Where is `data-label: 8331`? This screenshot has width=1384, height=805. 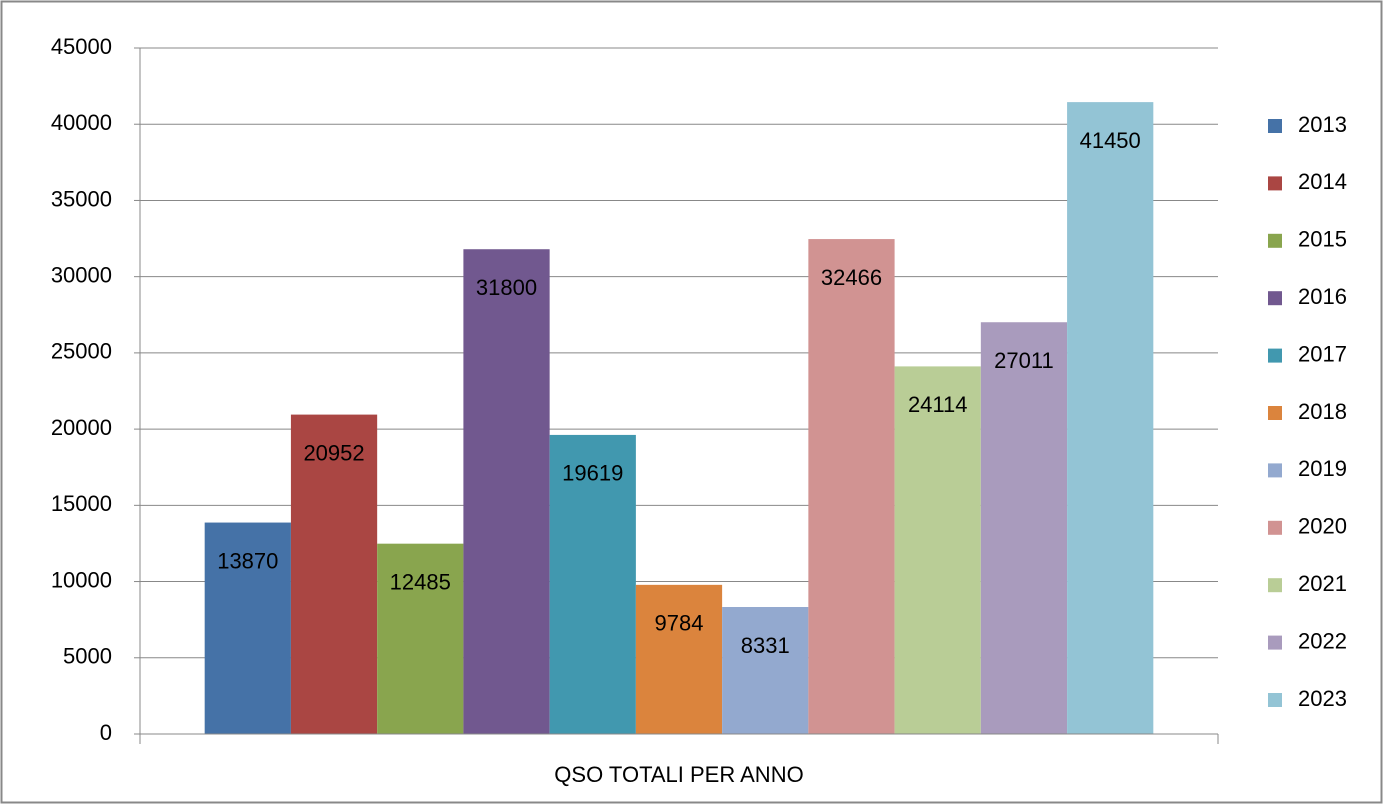
data-label: 8331 is located at coordinates (765, 645).